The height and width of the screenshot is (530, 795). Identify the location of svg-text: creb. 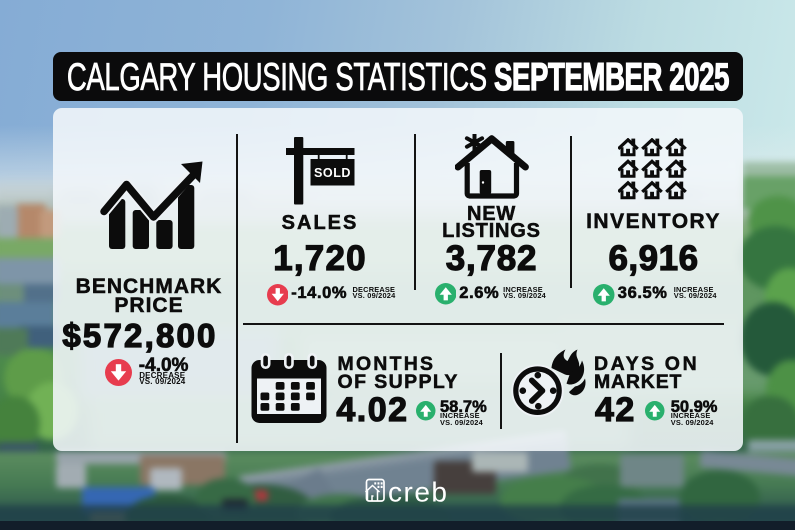
(418, 492).